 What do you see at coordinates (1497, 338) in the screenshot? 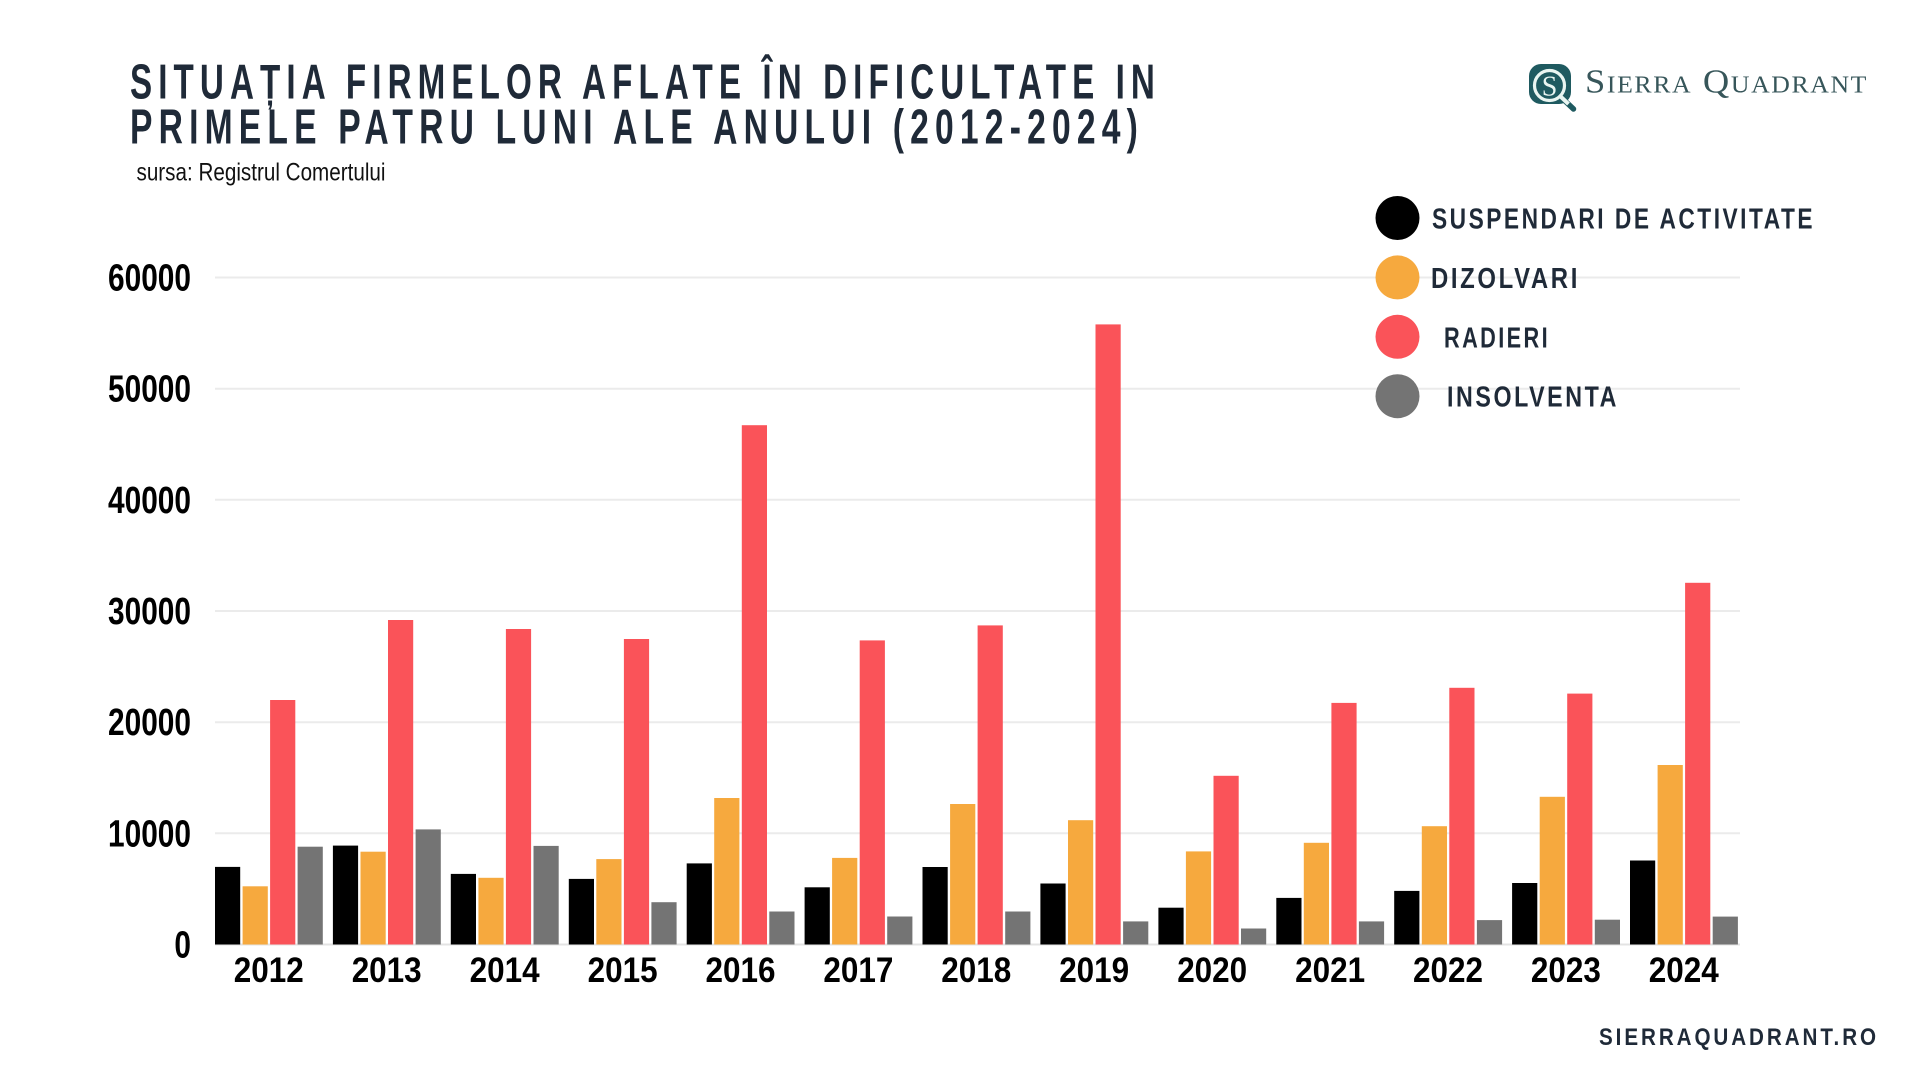
I see `svg-text: RADIERI` at bounding box center [1497, 338].